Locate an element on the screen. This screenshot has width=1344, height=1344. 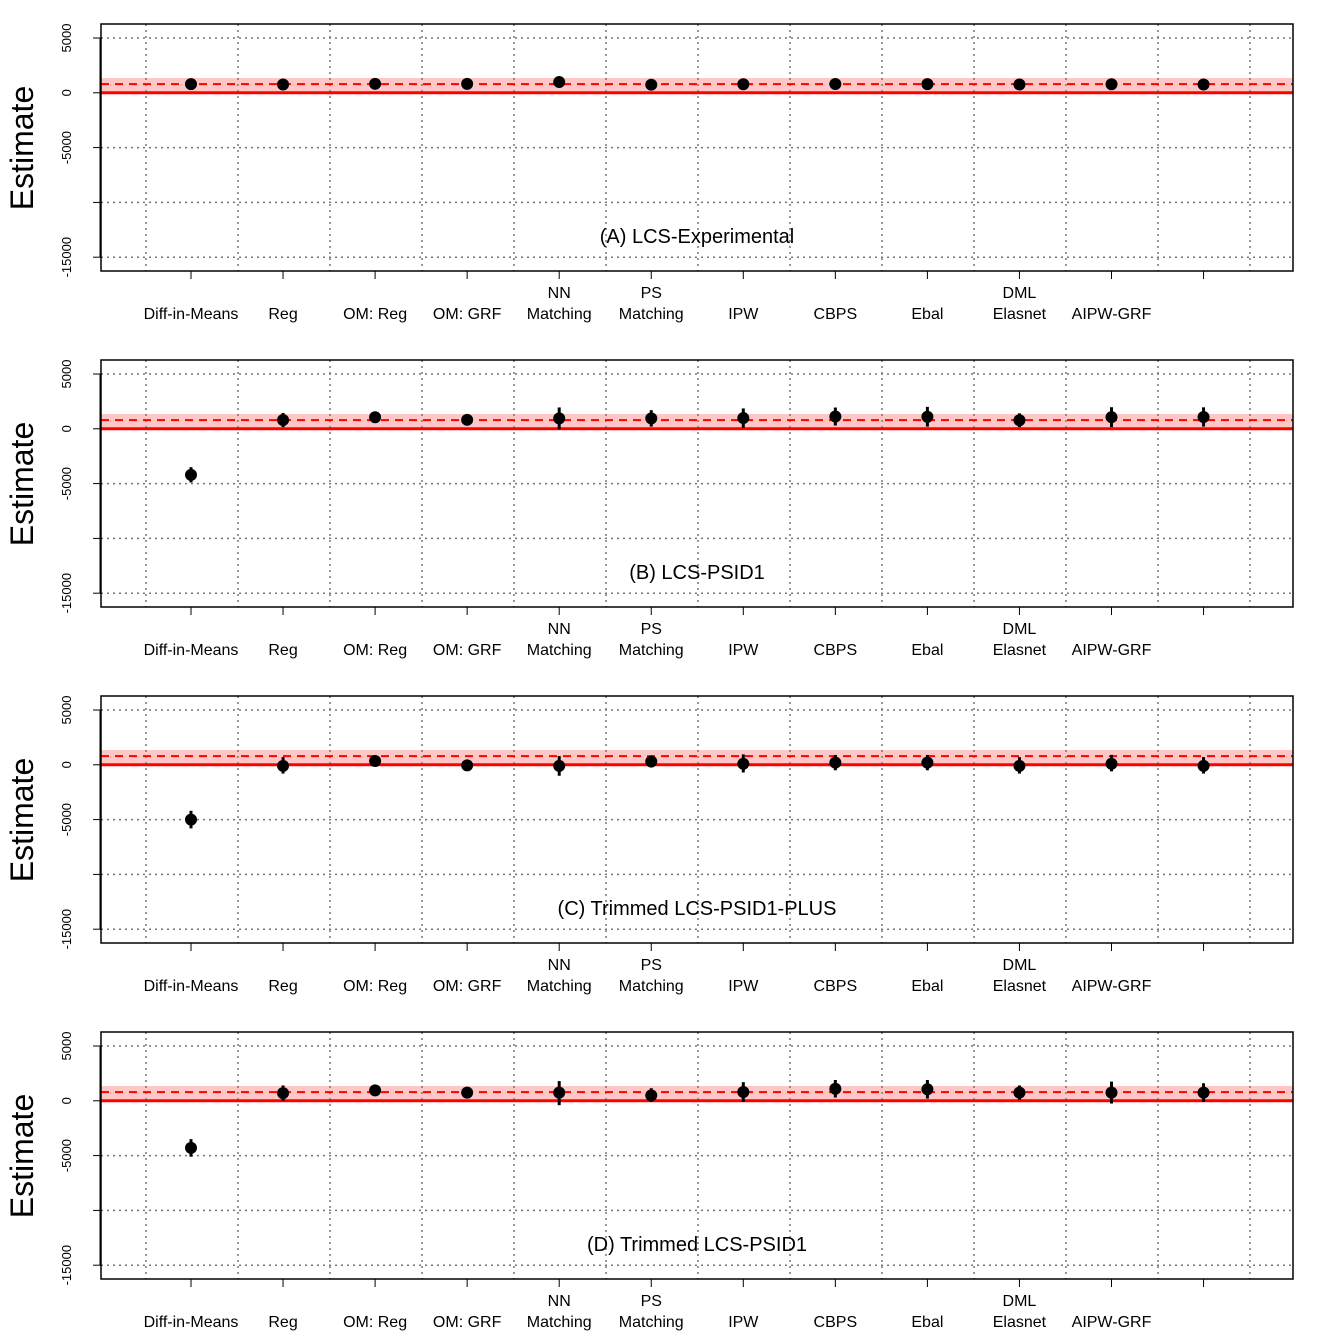
x-tick-label: IPW is located at coordinates (743, 1322).